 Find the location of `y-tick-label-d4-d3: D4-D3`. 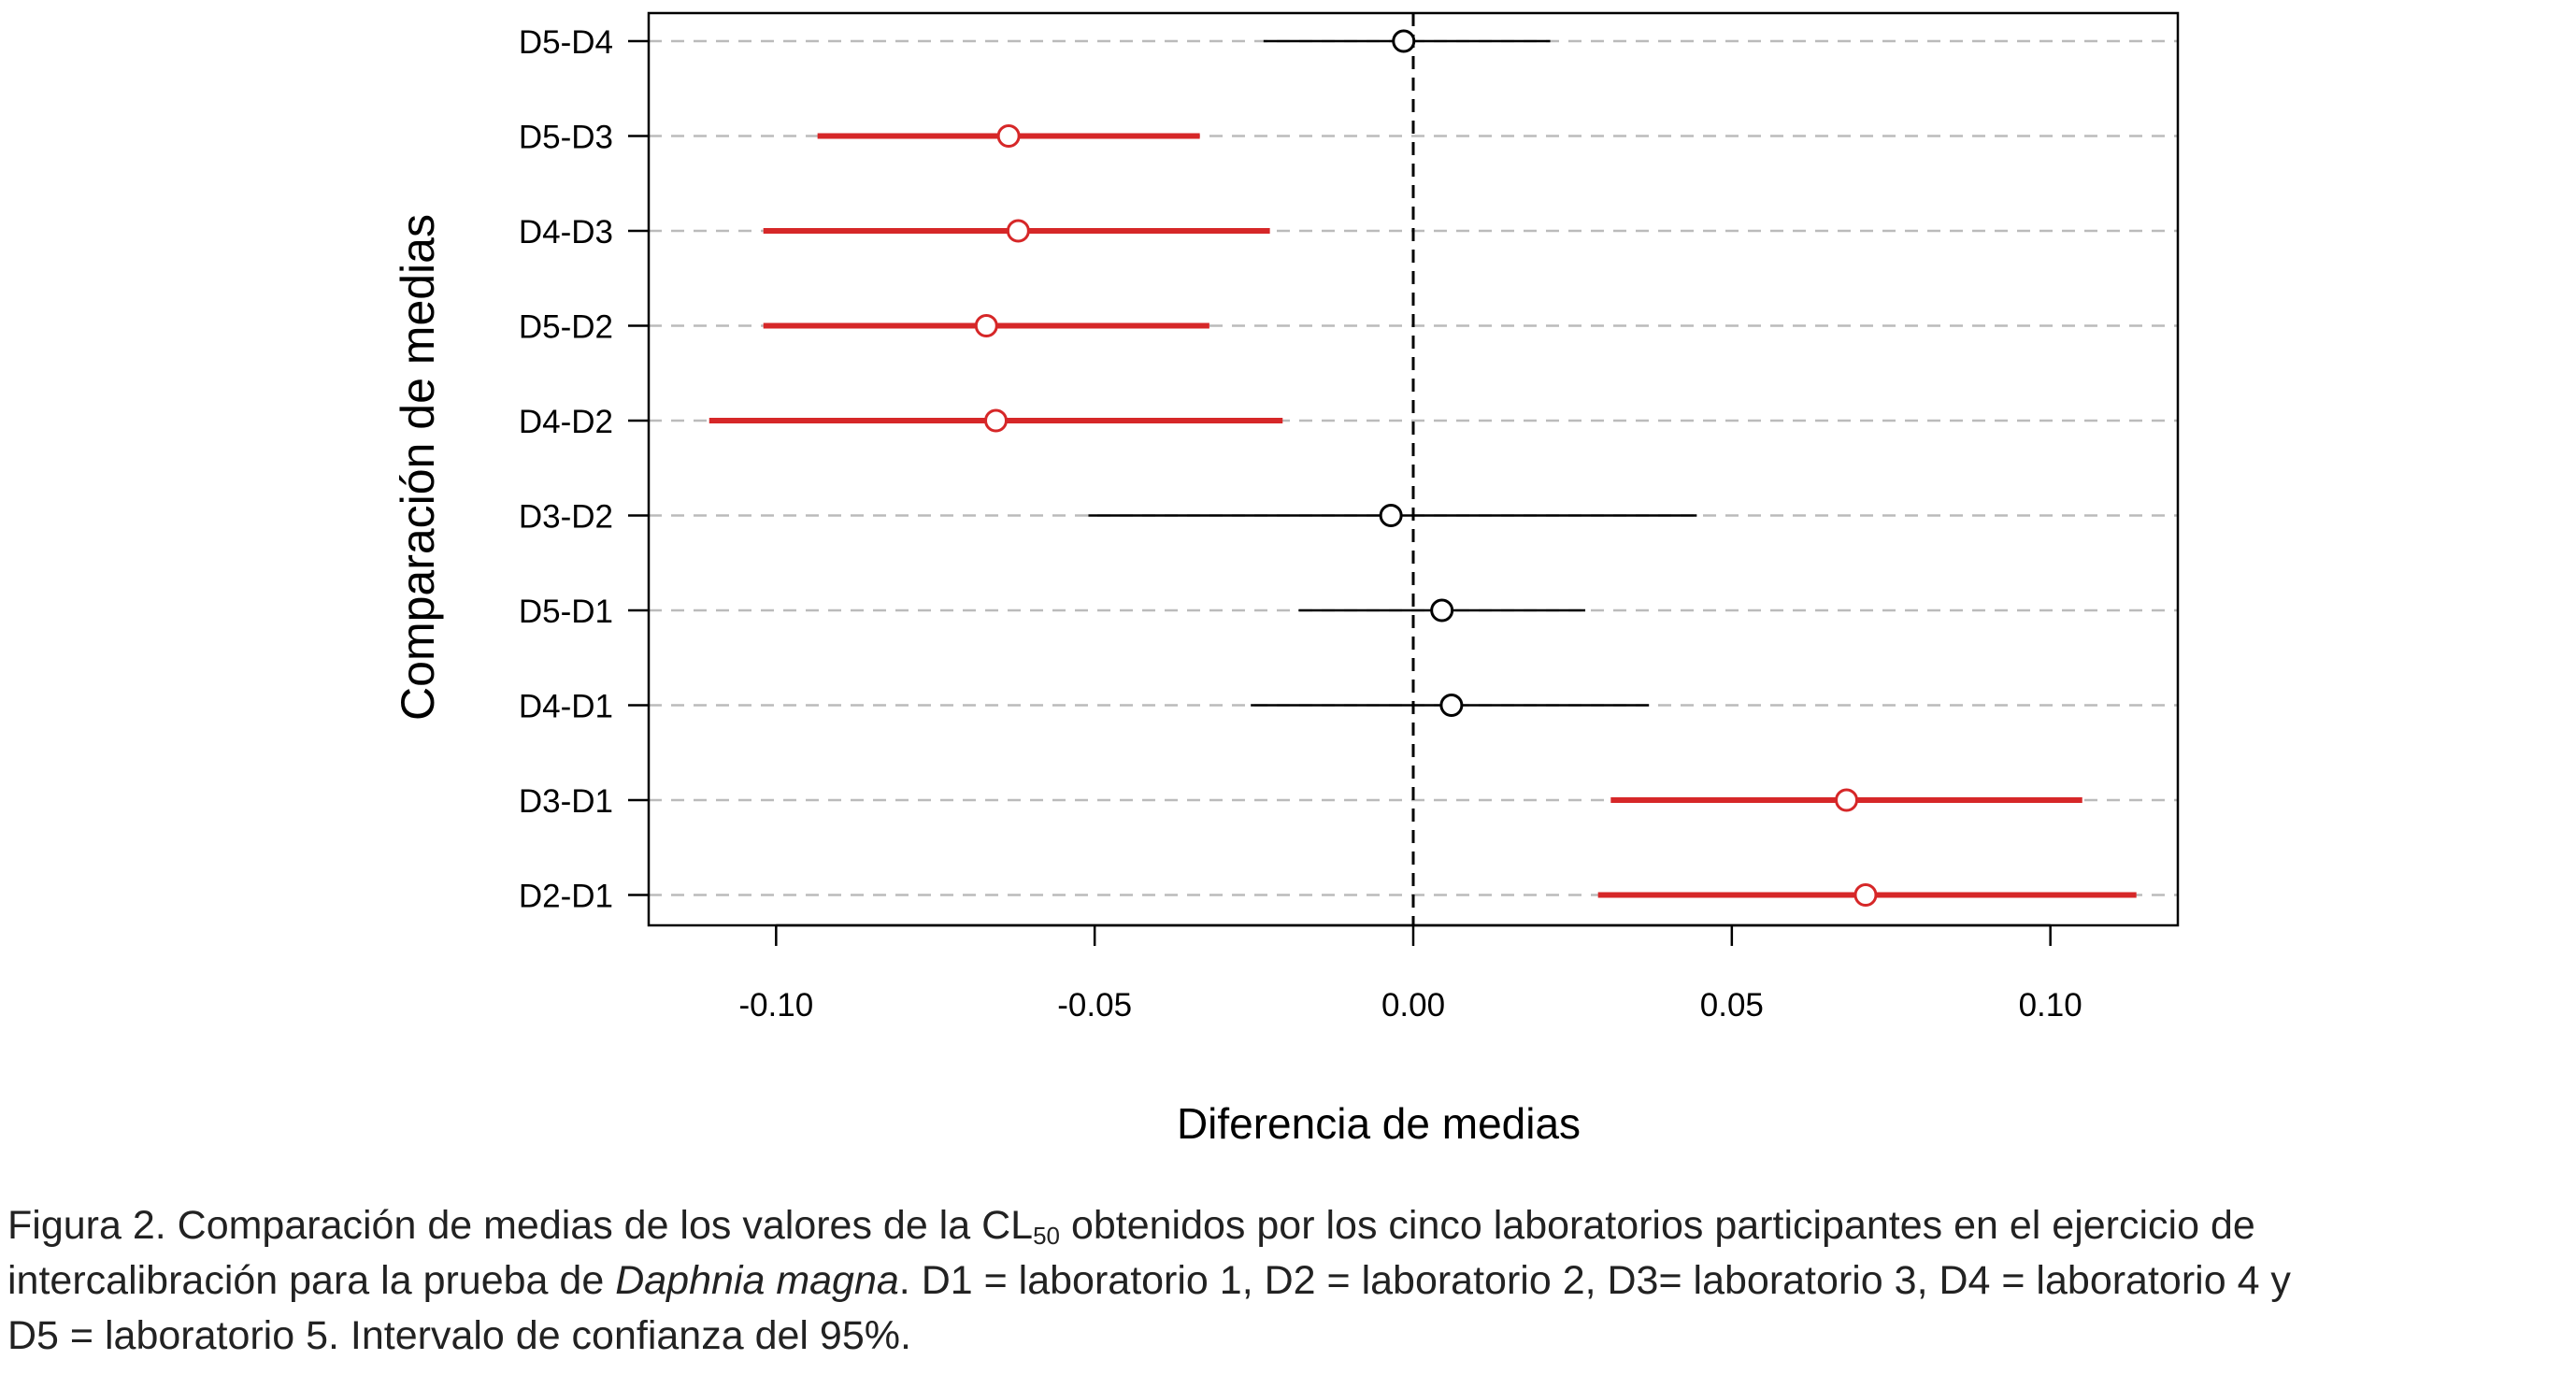

y-tick-label-d4-d3: D4-D3 is located at coordinates (566, 232).